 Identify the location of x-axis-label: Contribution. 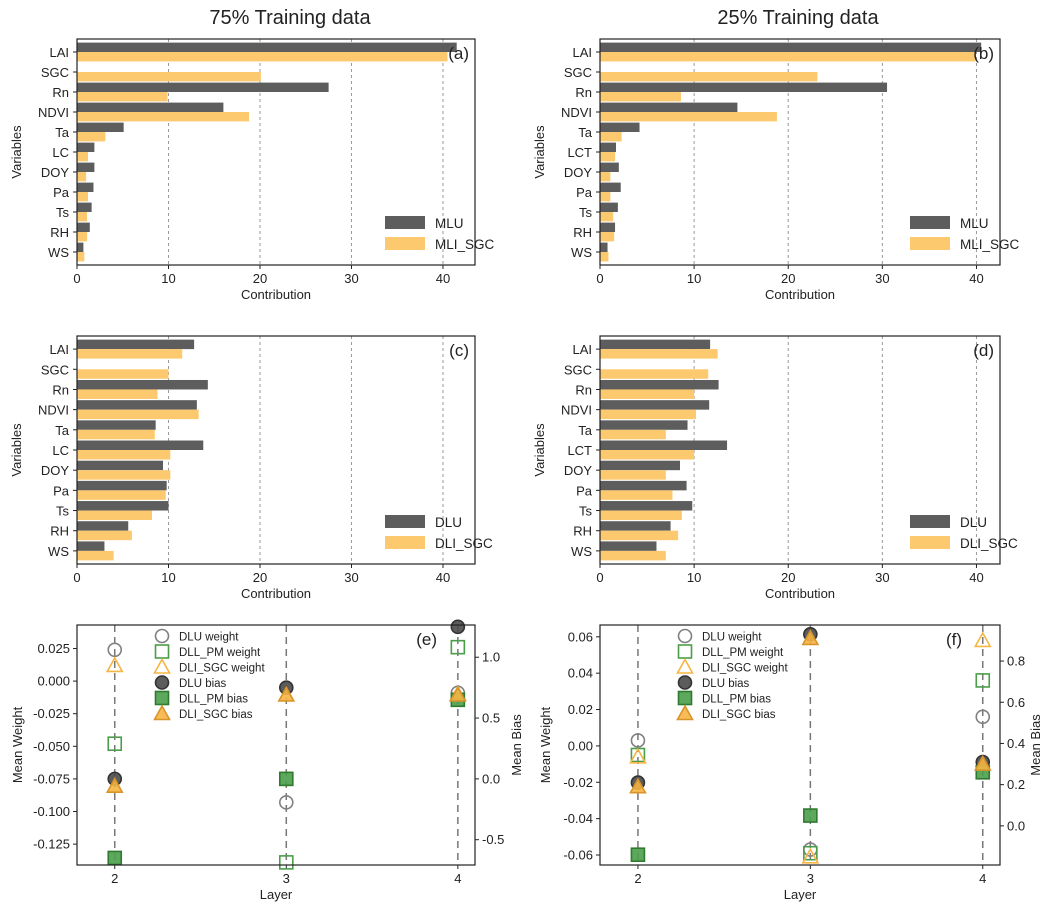
(276, 593).